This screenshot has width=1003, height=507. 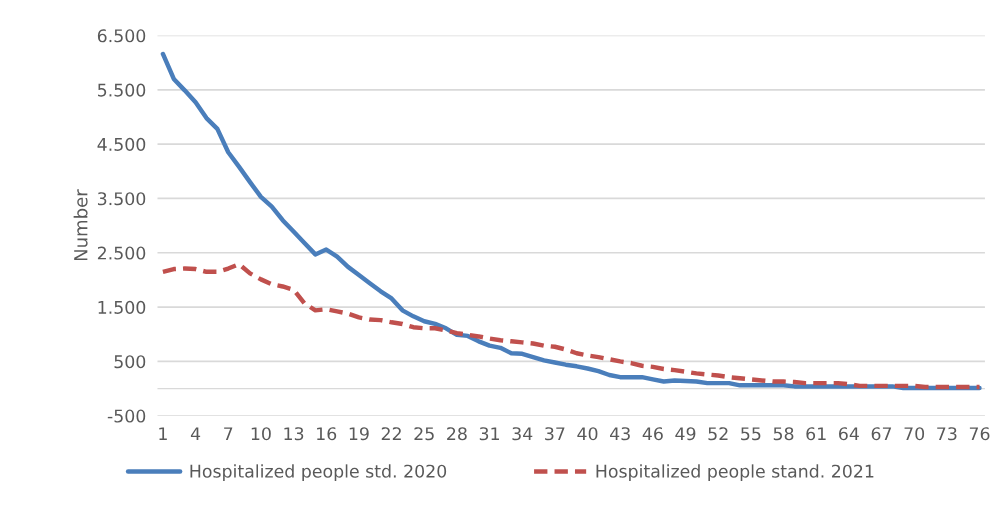 I want to click on x-tick-label: 46, so click(x=652, y=434).